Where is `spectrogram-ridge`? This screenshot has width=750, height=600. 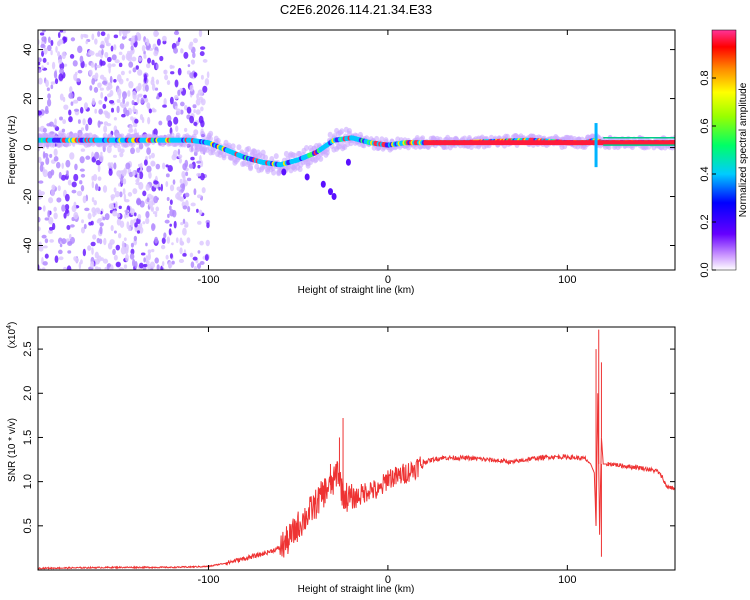 spectrogram-ridge is located at coordinates (549, 143).